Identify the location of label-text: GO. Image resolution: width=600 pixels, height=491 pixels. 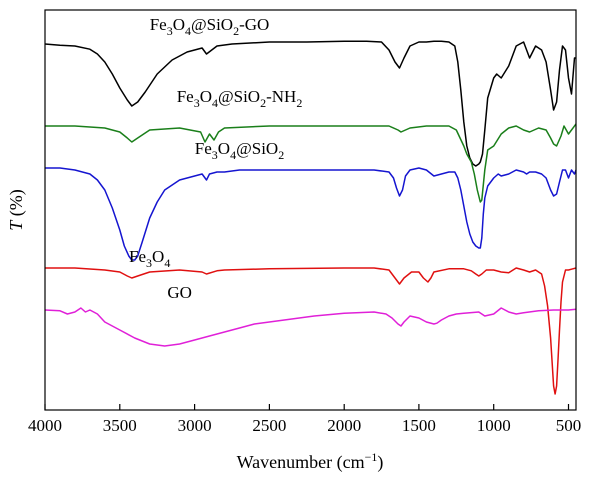
(179, 292).